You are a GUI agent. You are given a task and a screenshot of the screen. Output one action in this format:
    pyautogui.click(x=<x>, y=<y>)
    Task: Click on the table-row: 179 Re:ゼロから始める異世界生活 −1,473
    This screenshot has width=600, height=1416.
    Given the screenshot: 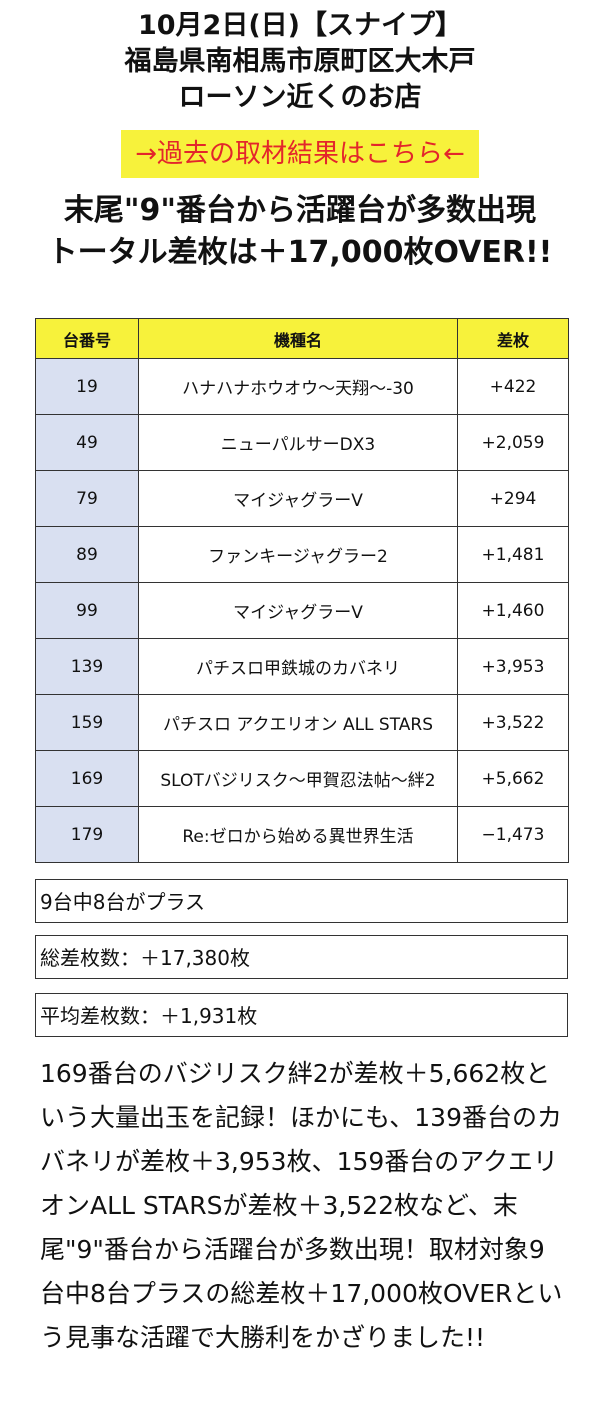 What is the action you would take?
    pyautogui.click(x=302, y=834)
    